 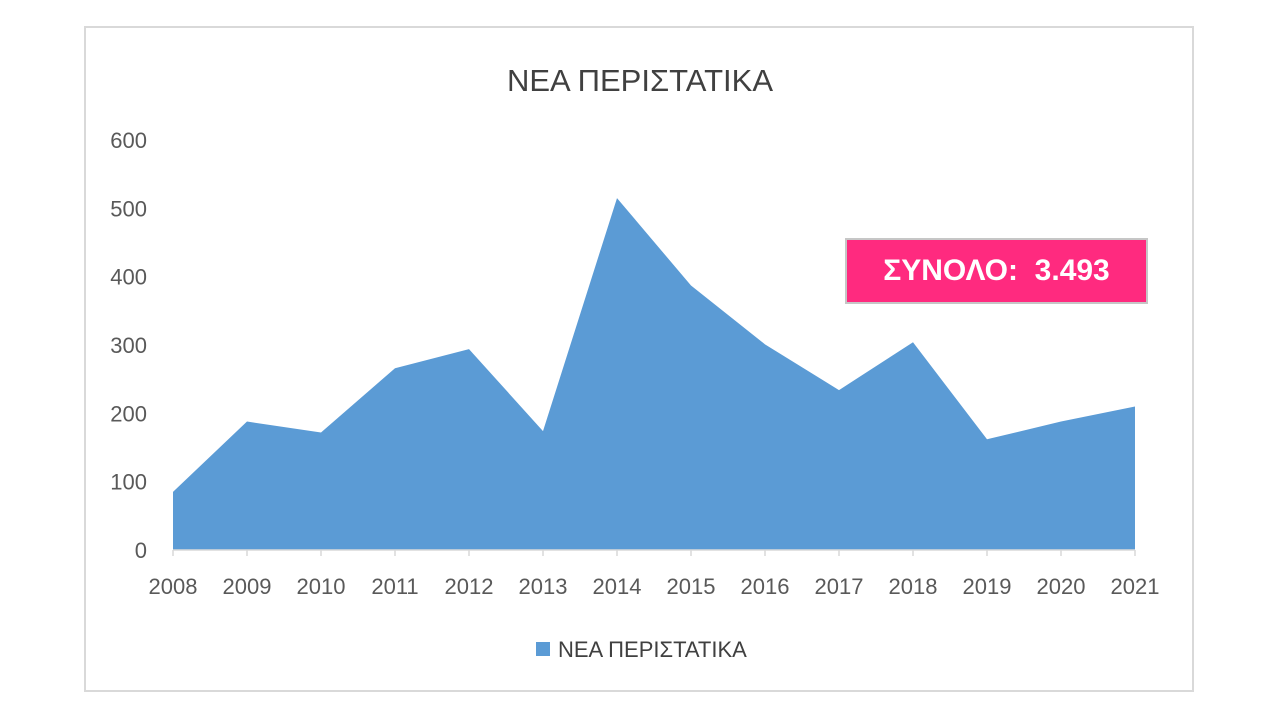 I want to click on x-tick-label: 2009, so click(x=247, y=586).